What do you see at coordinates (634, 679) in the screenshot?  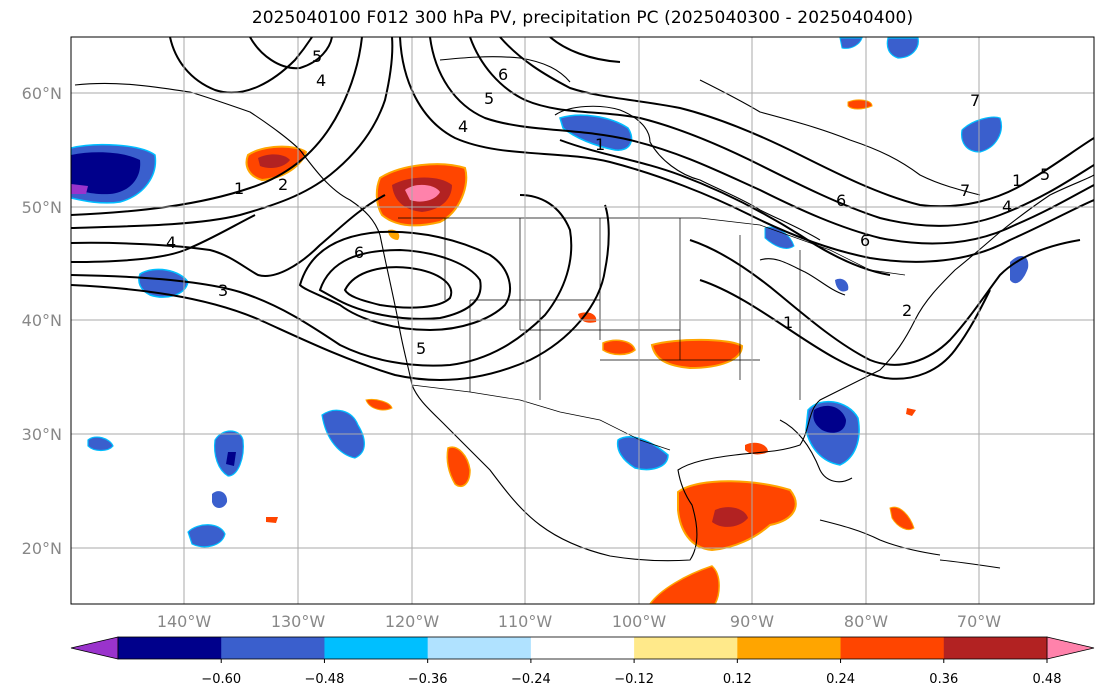 I see `colorbar-tick-label: −0.12` at bounding box center [634, 679].